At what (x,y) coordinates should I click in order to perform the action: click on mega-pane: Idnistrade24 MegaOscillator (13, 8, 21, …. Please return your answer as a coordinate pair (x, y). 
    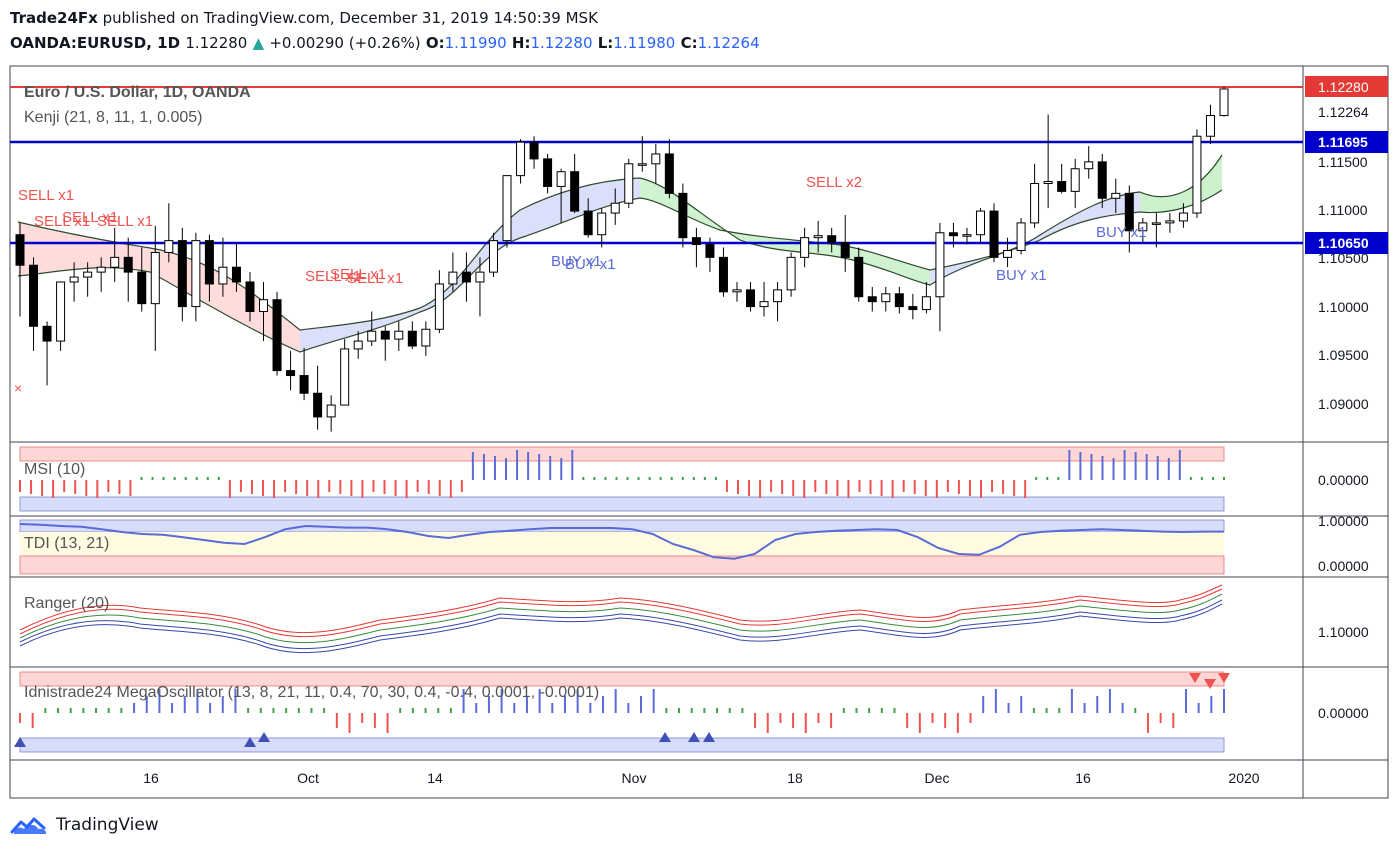
    Looking at the image, I should click on (691, 712).